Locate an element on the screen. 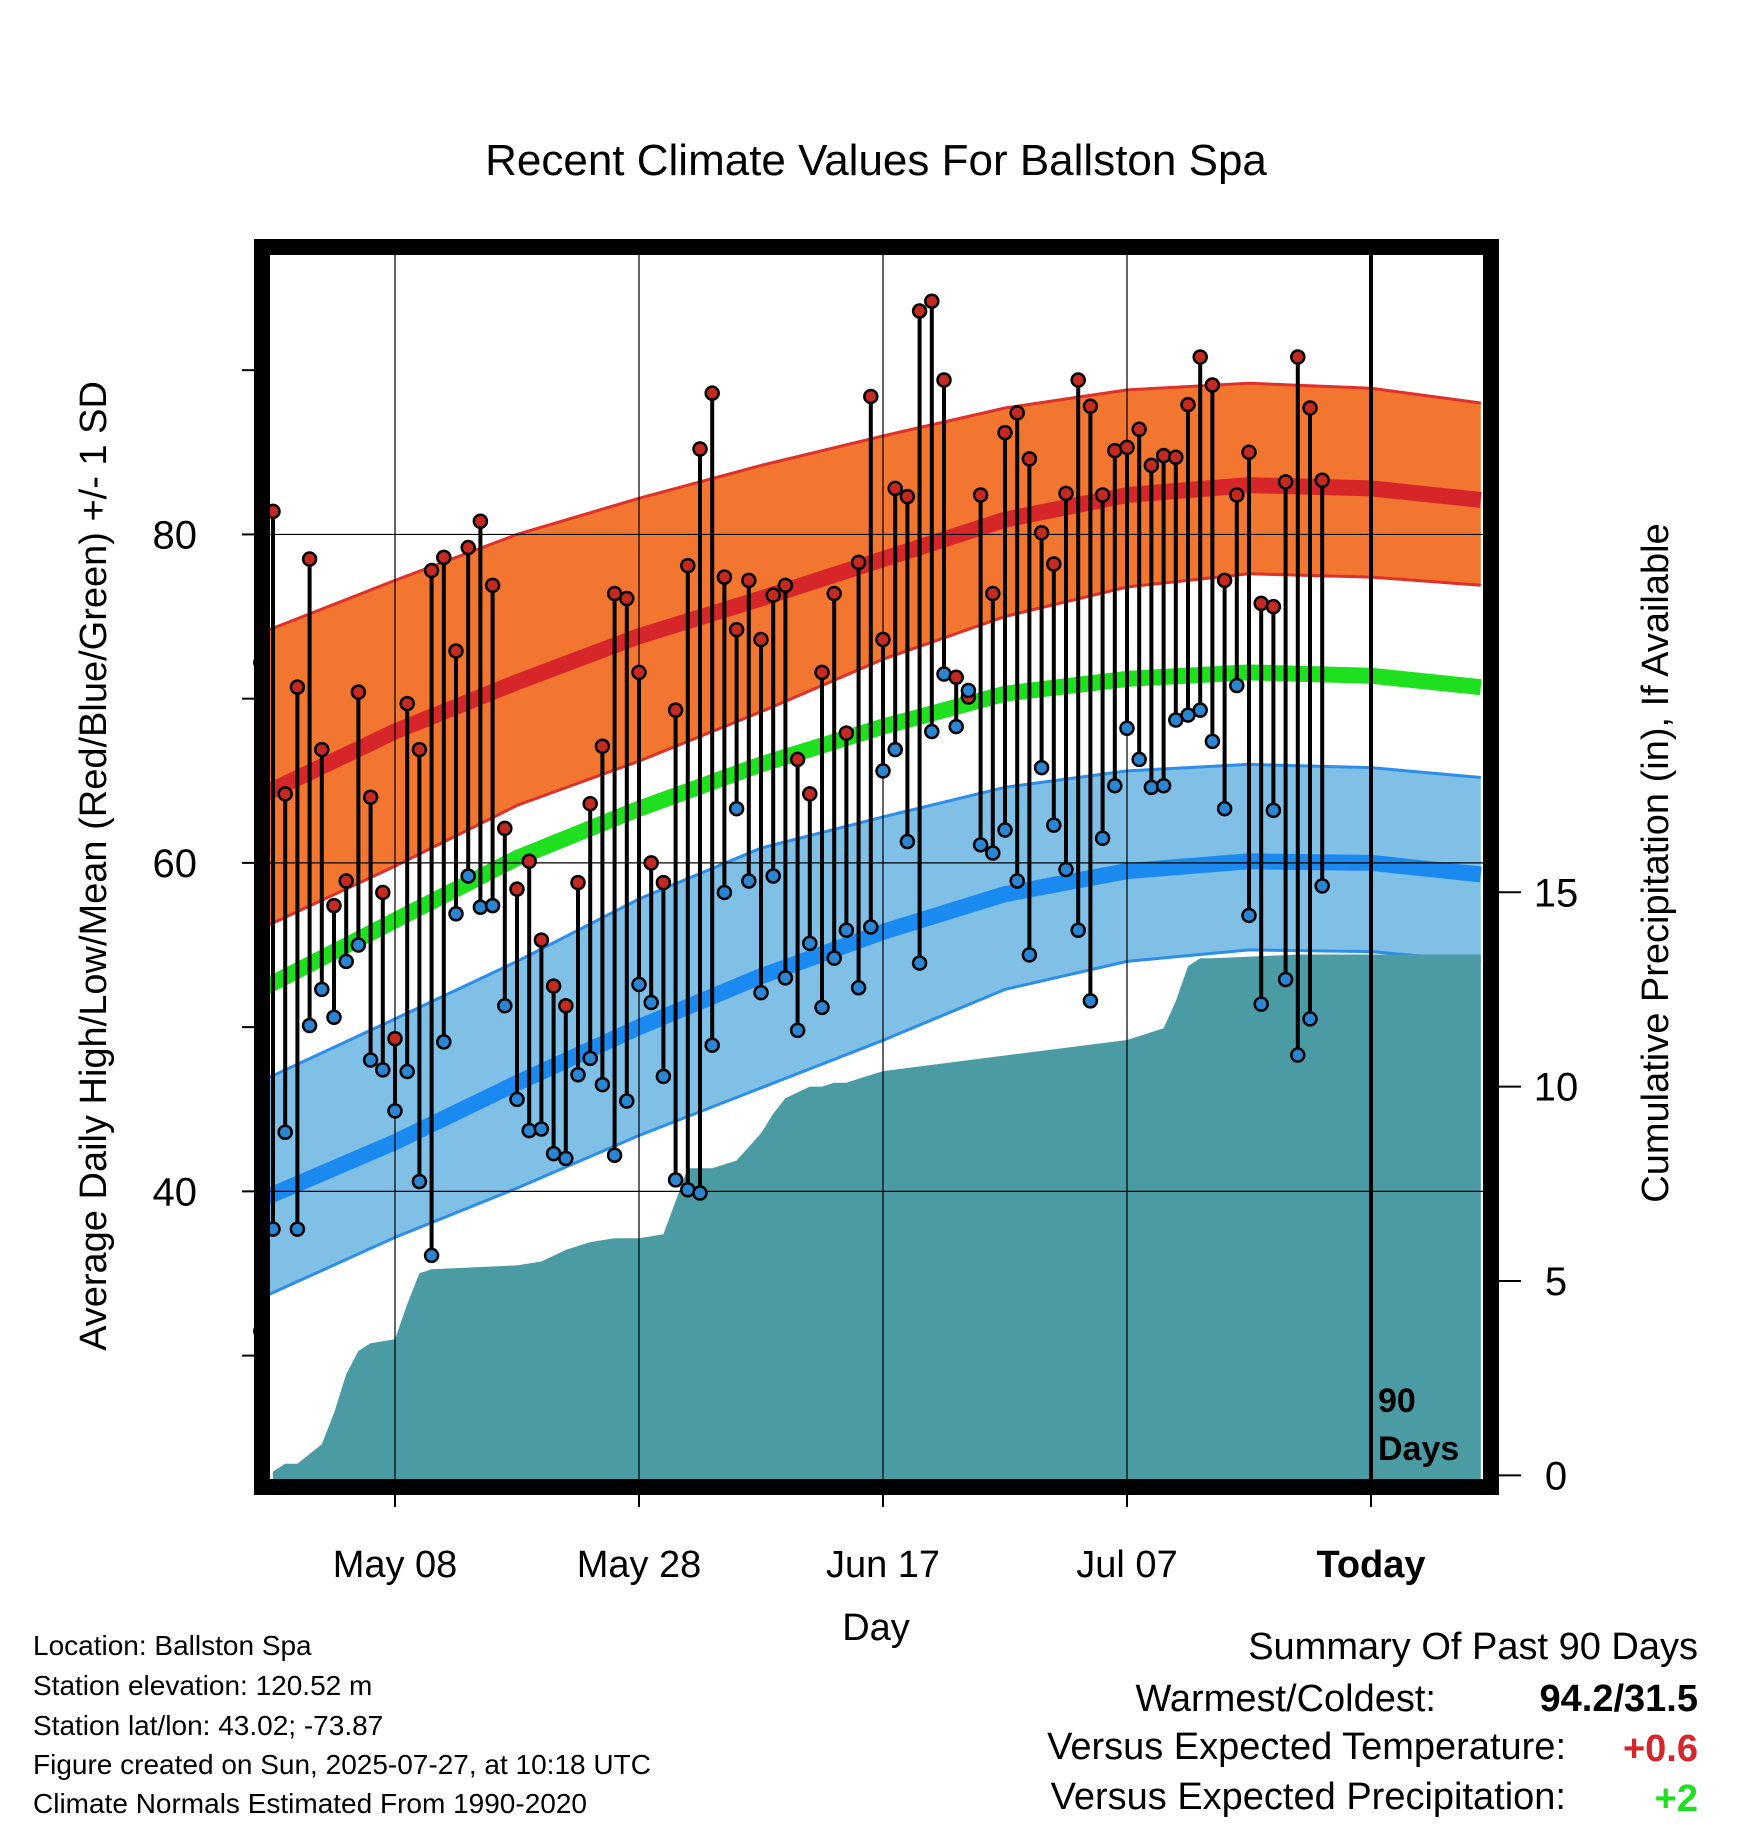  x-tick-label: Jun 17 is located at coordinates (883, 1565).